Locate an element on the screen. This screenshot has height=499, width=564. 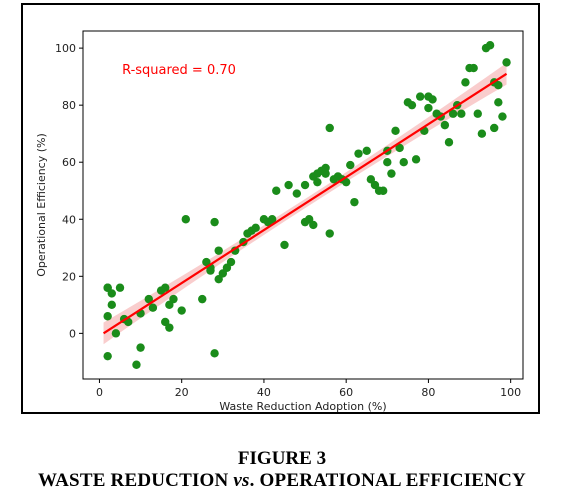
x-axis-label: Waste Reduction Adoption (%) is located at coordinates (302, 406).